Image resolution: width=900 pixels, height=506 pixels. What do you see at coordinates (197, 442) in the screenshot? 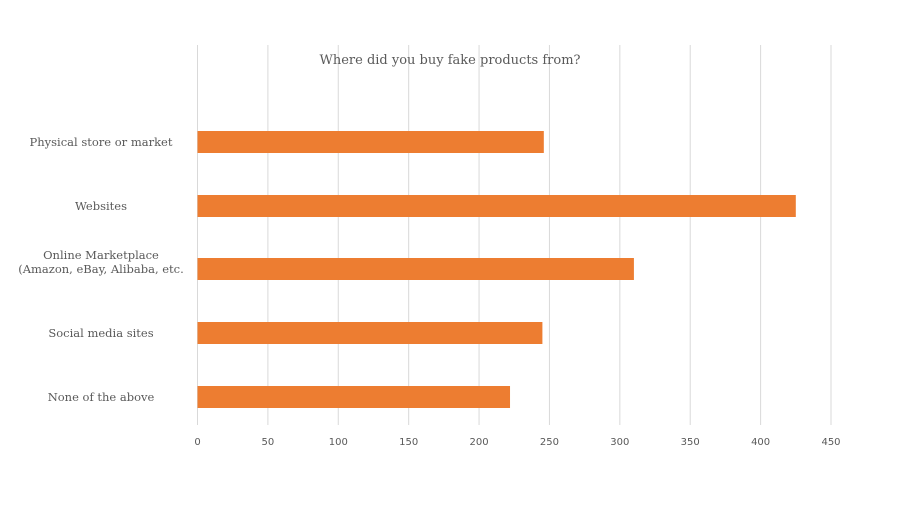
I see `x-tick-label: 0` at bounding box center [197, 442].